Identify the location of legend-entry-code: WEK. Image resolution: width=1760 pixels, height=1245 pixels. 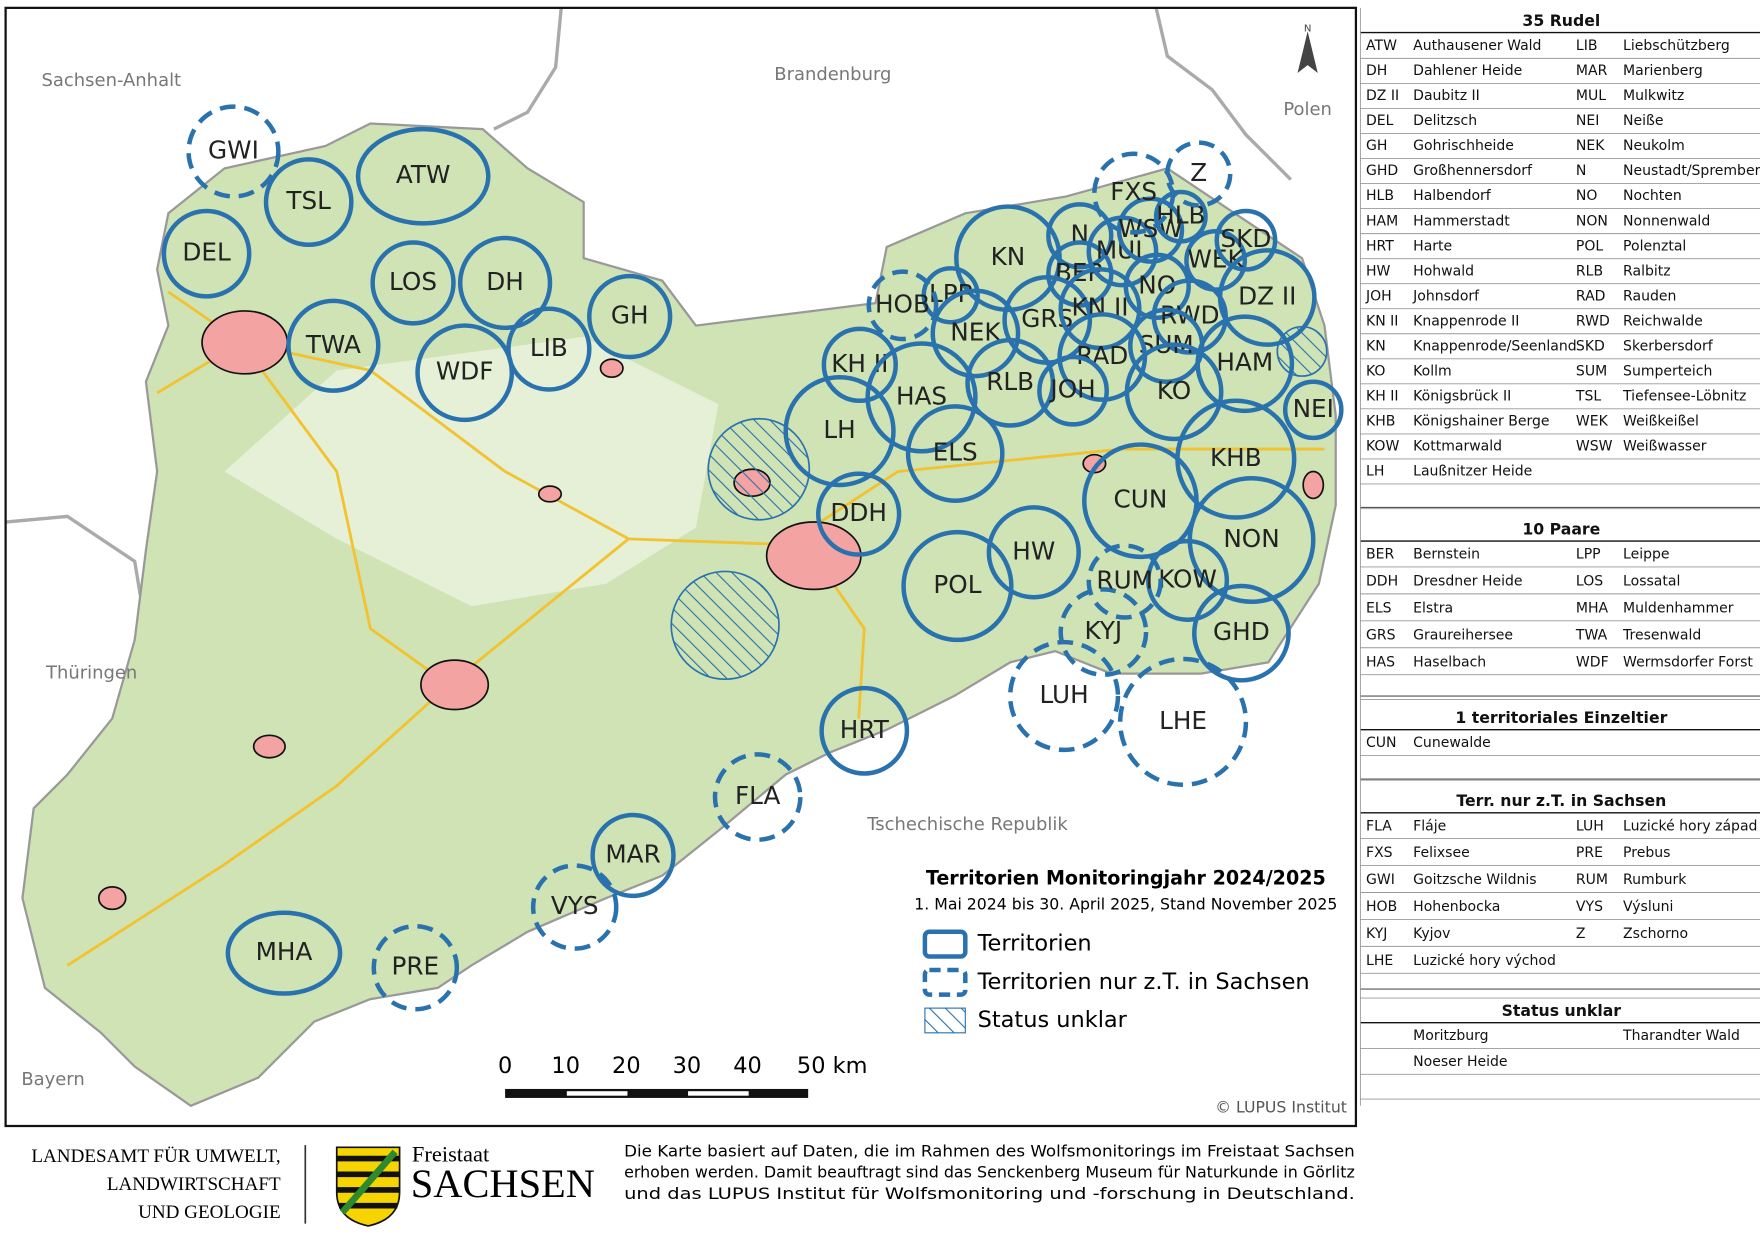
(1592, 422).